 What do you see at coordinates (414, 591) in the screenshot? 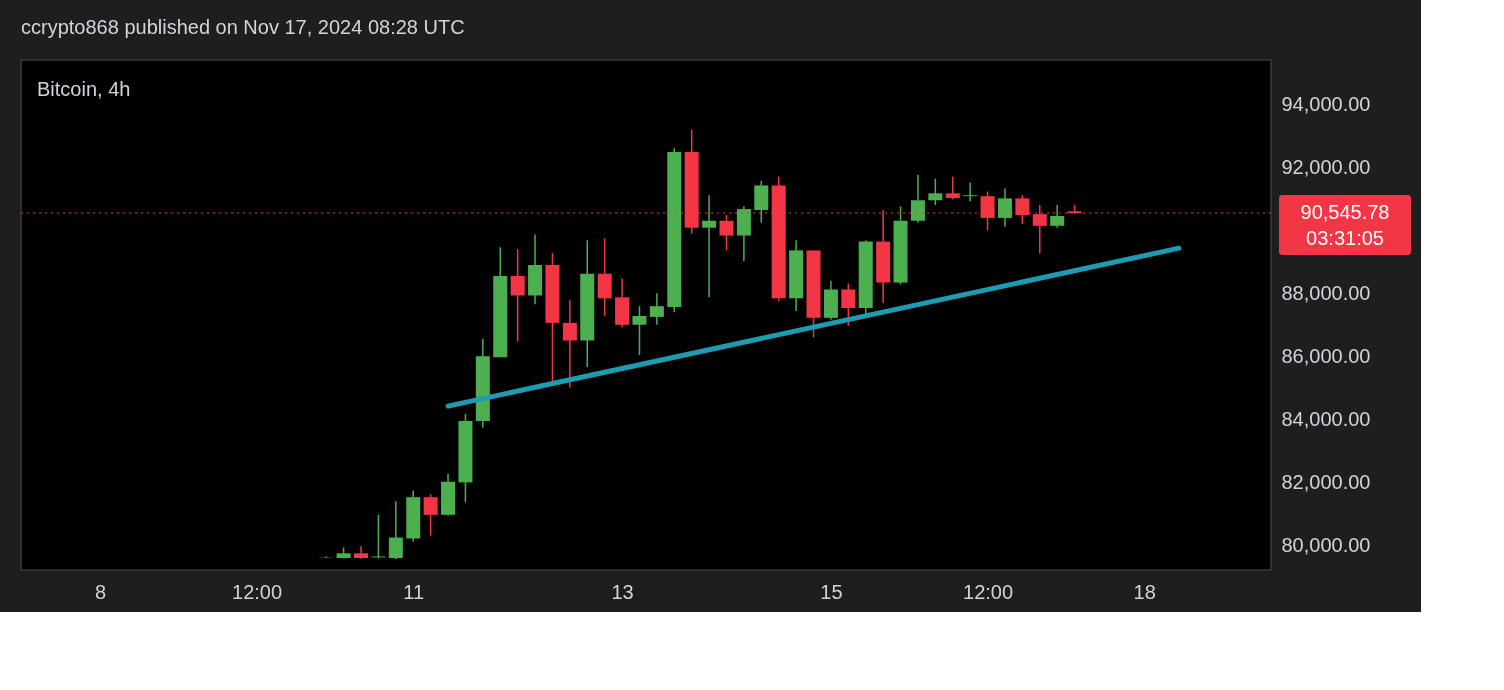
I see `x-tick-label: 11` at bounding box center [414, 591].